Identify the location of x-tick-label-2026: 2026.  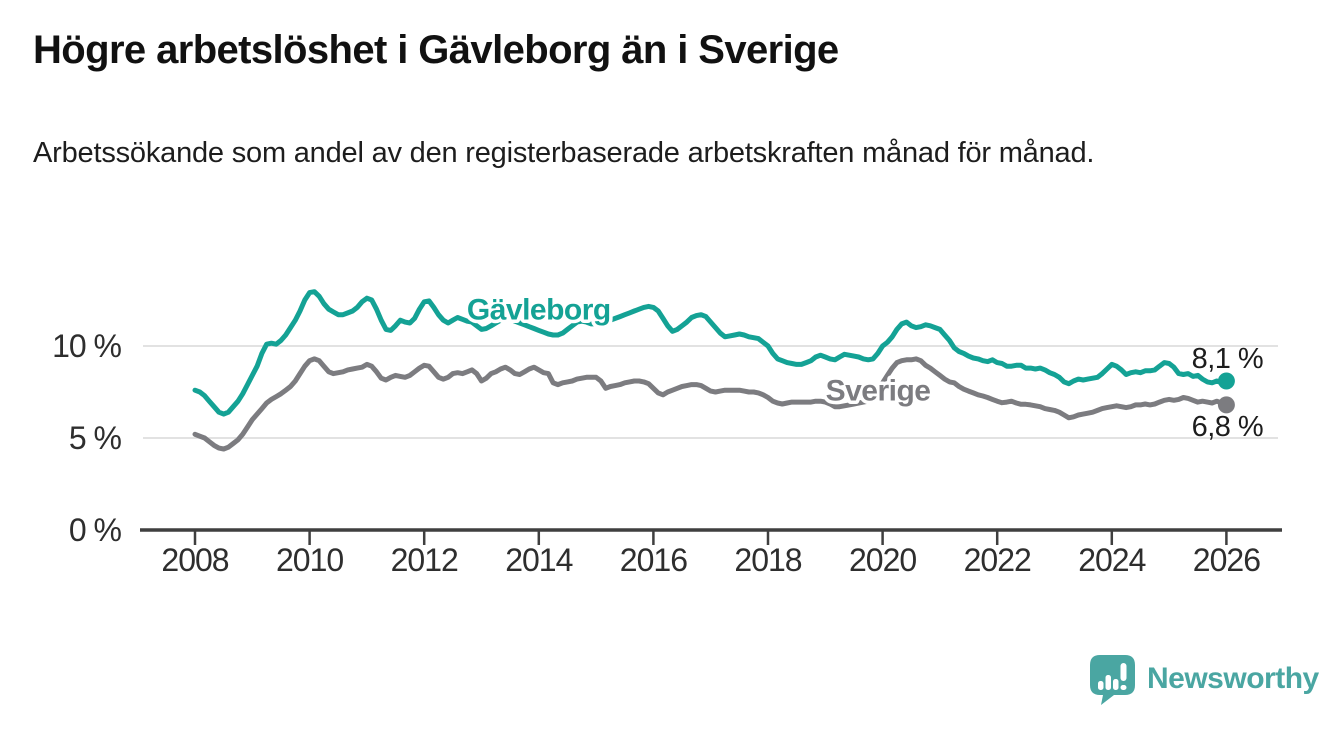
(1226, 560).